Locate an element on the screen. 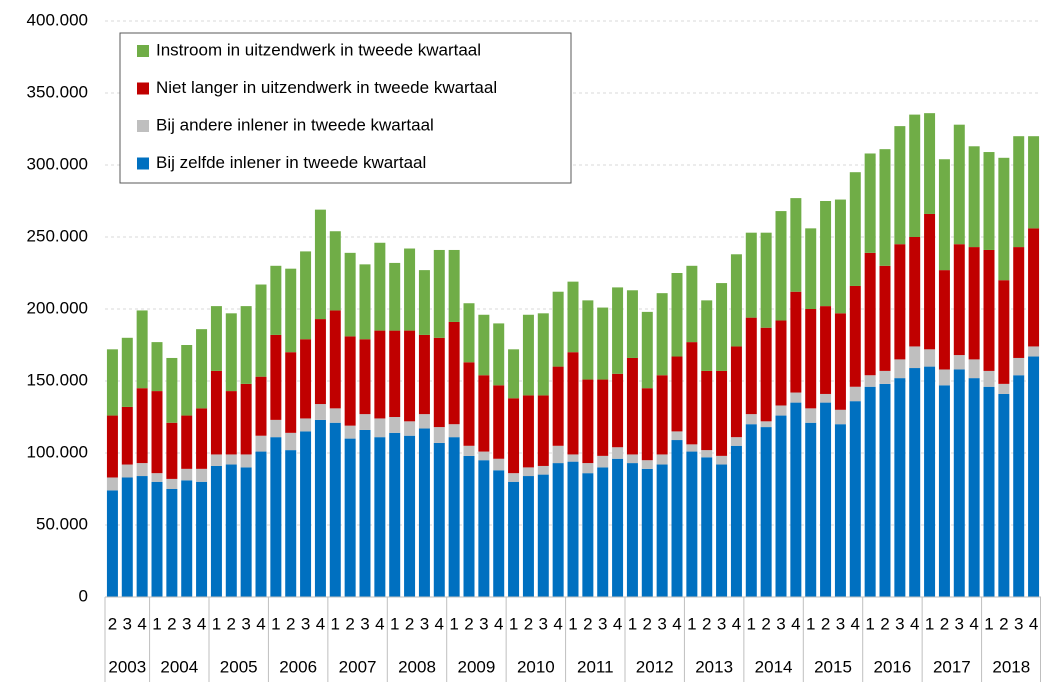  group-label: 2009 is located at coordinates (477, 666).